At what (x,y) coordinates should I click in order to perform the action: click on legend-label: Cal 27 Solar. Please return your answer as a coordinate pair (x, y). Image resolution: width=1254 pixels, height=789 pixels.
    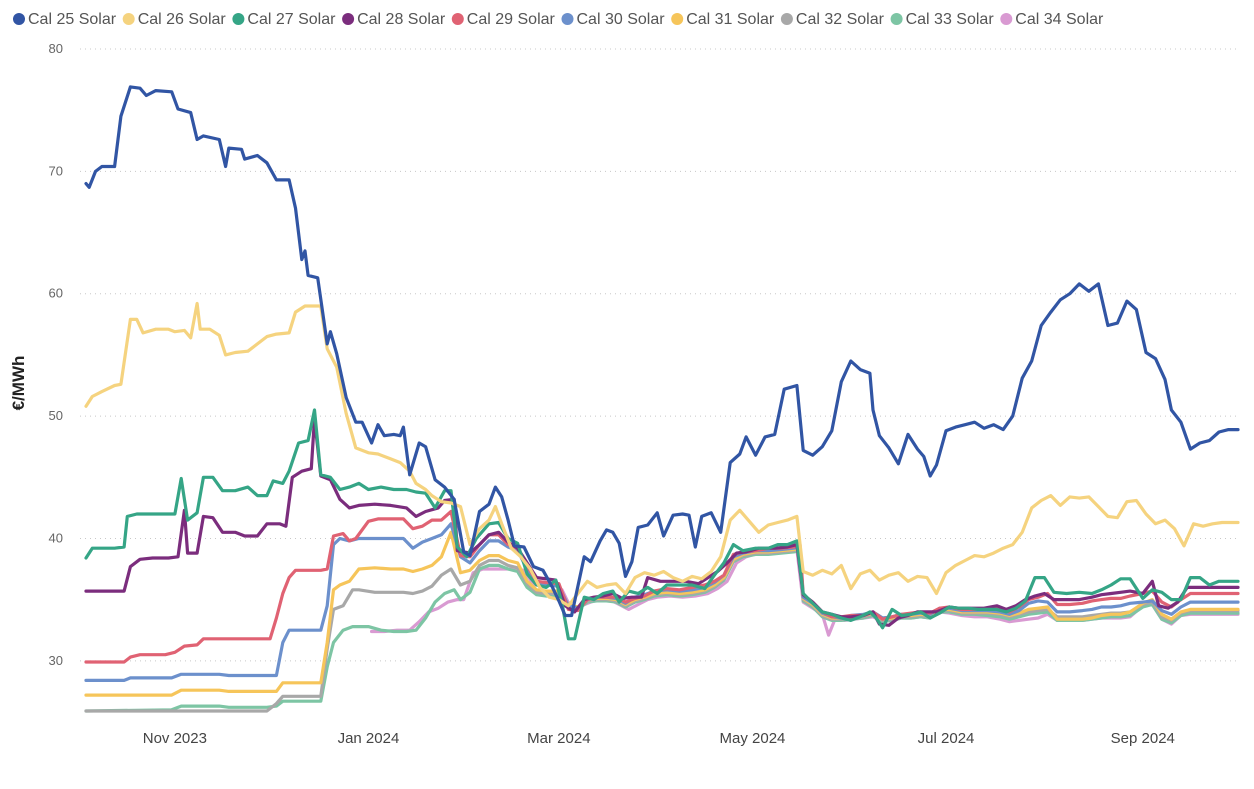
    Looking at the image, I should click on (291, 19).